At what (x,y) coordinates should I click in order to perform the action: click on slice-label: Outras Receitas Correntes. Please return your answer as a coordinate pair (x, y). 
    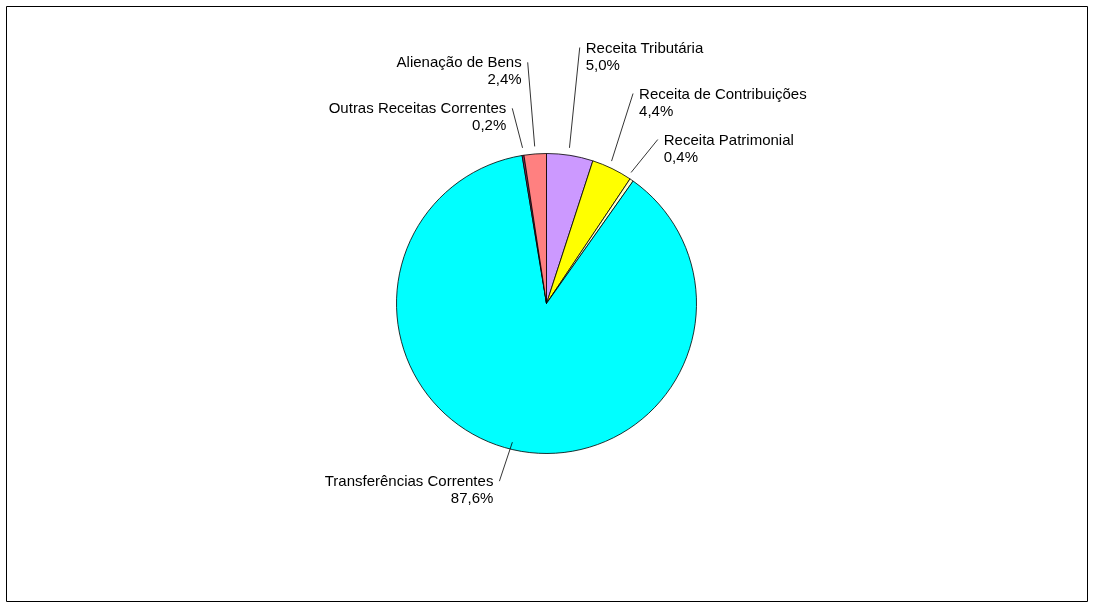
    Looking at the image, I should click on (417, 108).